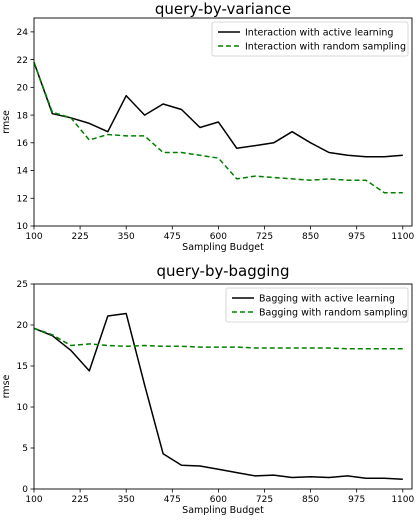  I want to click on y-tick-label: 5, so click(25, 449).